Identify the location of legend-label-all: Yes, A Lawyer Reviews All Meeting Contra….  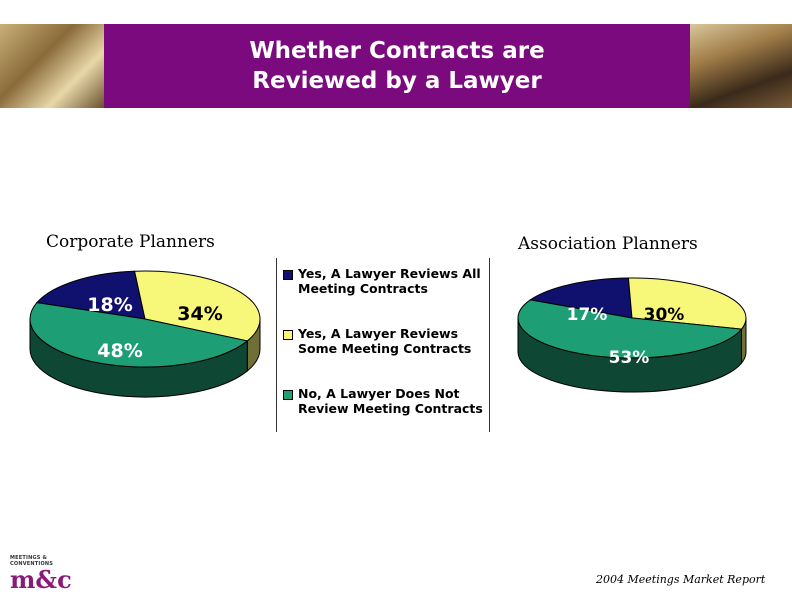
(389, 281).